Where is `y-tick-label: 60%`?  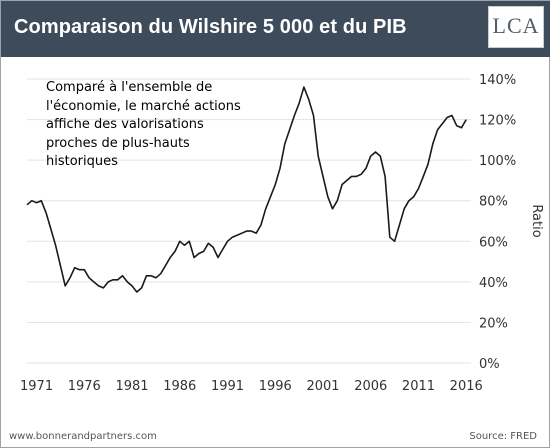
y-tick-label: 60% is located at coordinates (493, 242).